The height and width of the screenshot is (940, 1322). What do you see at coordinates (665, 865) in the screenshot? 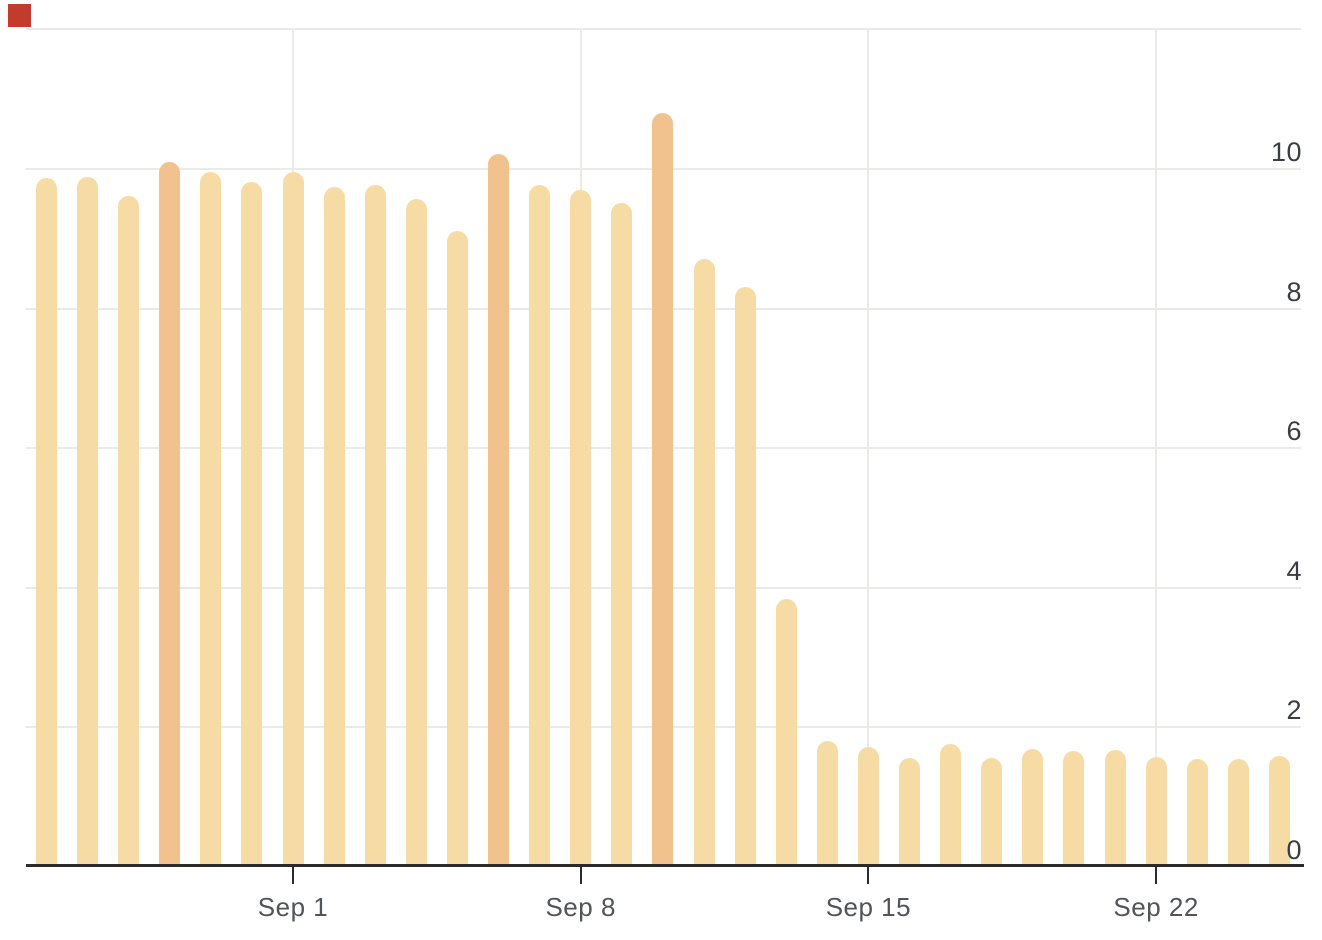
I see `x-axis-line` at bounding box center [665, 865].